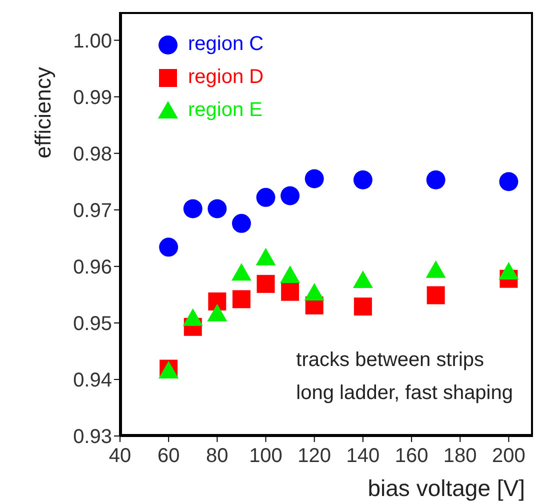  I want to click on y-tick-label: 0.97, so click(92, 211).